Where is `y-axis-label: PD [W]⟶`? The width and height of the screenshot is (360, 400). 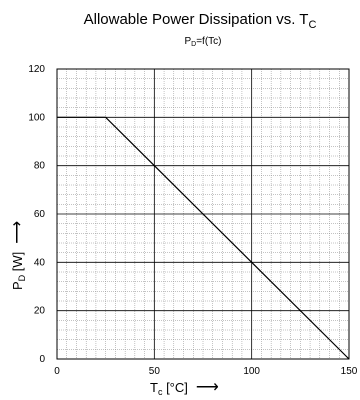 y-axis-label: PD [W]⟶ is located at coordinates (18, 255).